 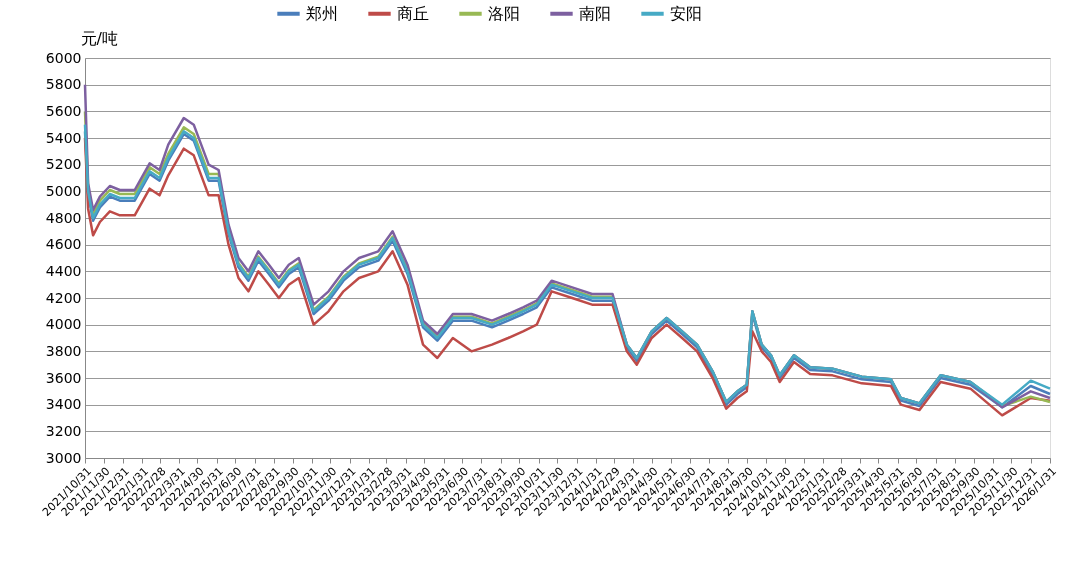 I want to click on y-tick-label: 6000, so click(x=63, y=57).